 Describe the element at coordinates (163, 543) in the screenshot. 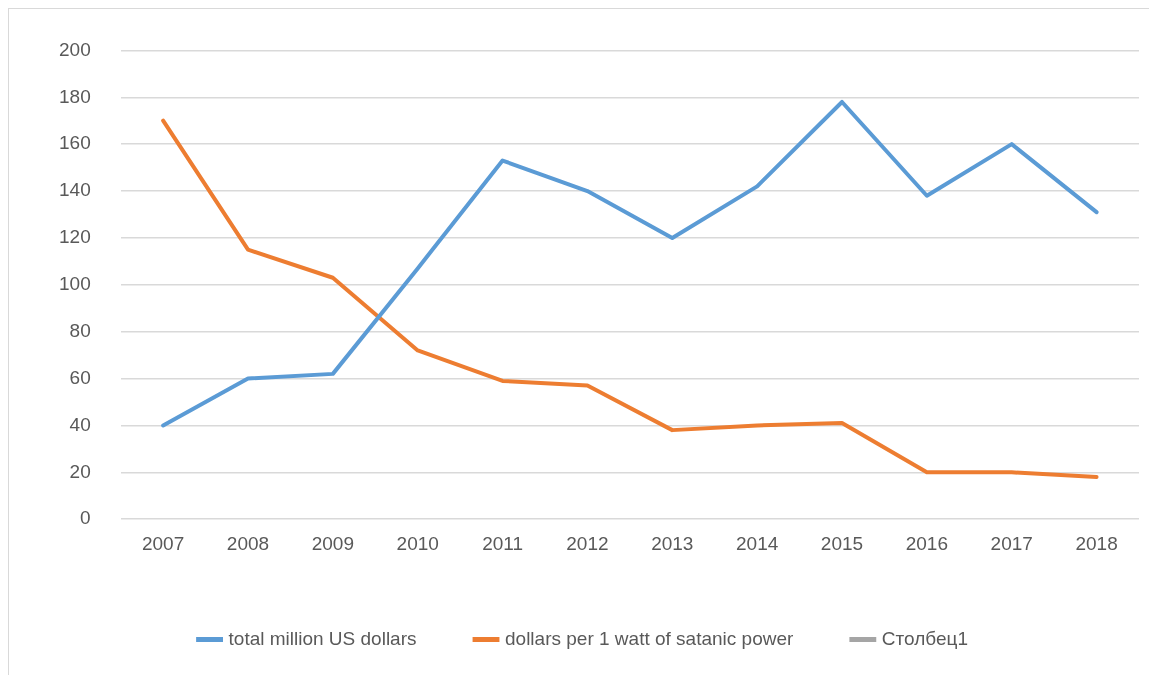

I see `x-tick-label: 2007` at that location.